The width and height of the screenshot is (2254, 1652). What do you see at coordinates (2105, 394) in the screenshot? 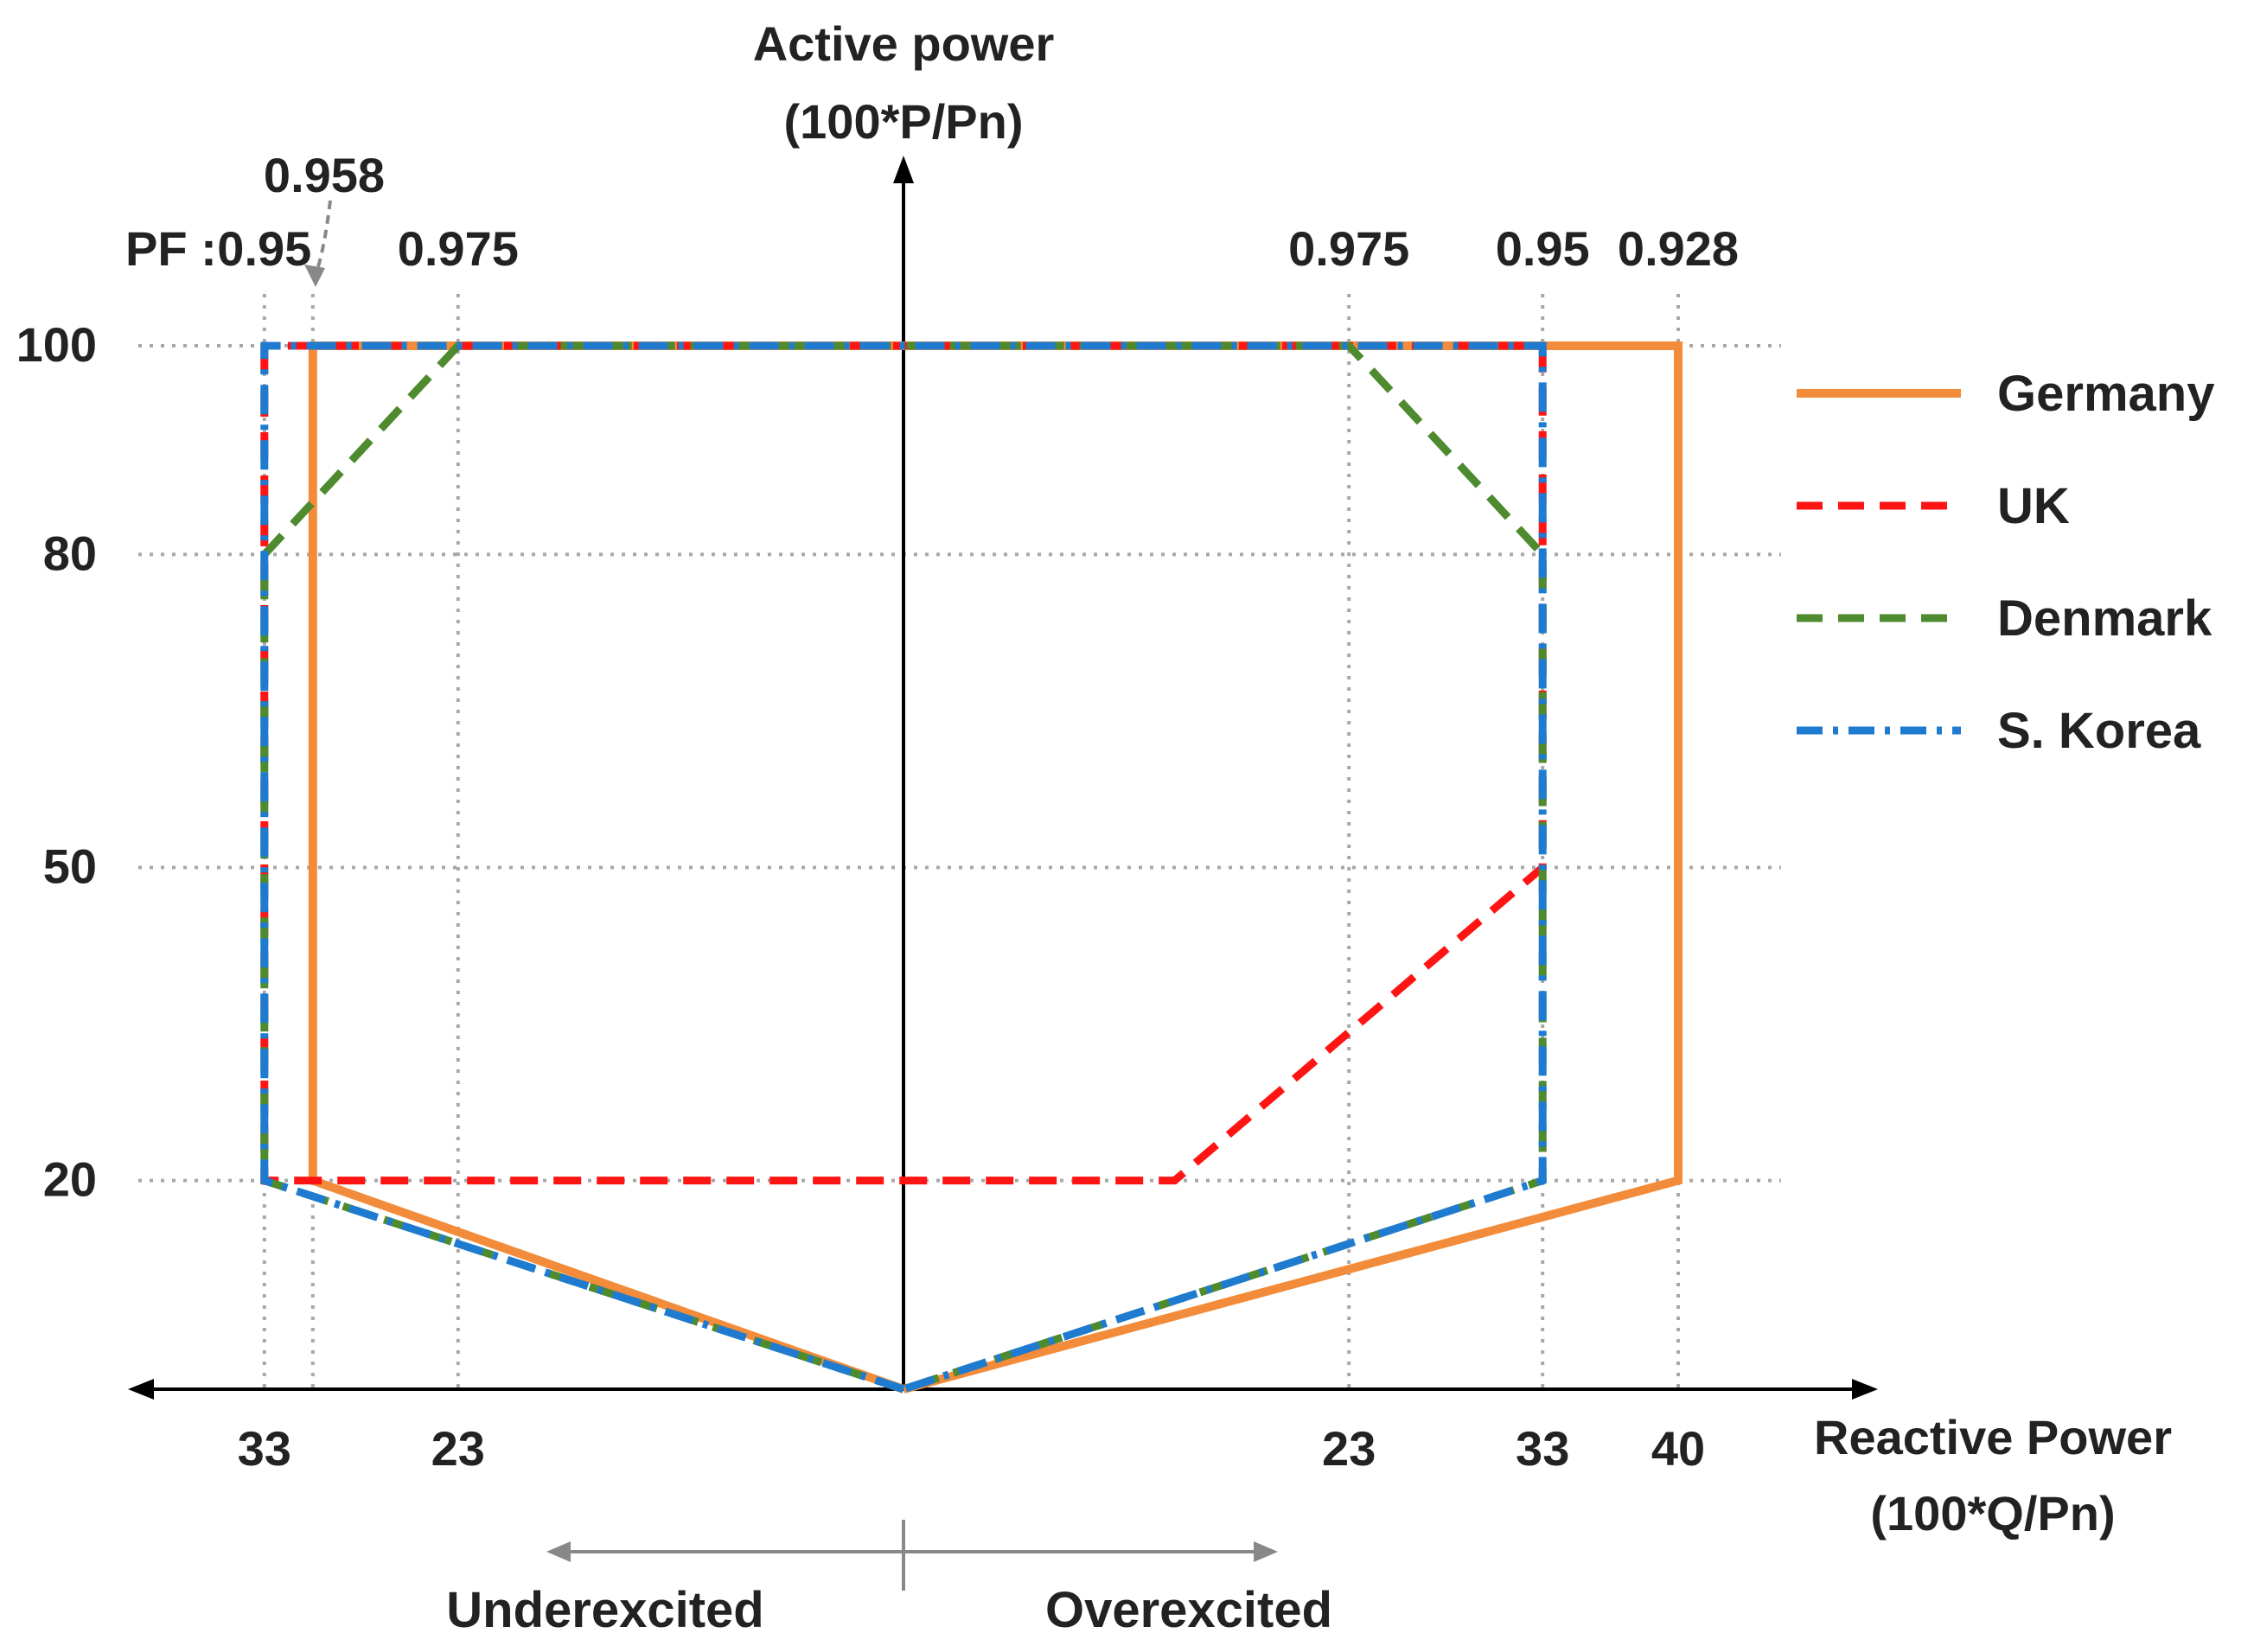
I see `legend-label: Germany` at bounding box center [2105, 394].